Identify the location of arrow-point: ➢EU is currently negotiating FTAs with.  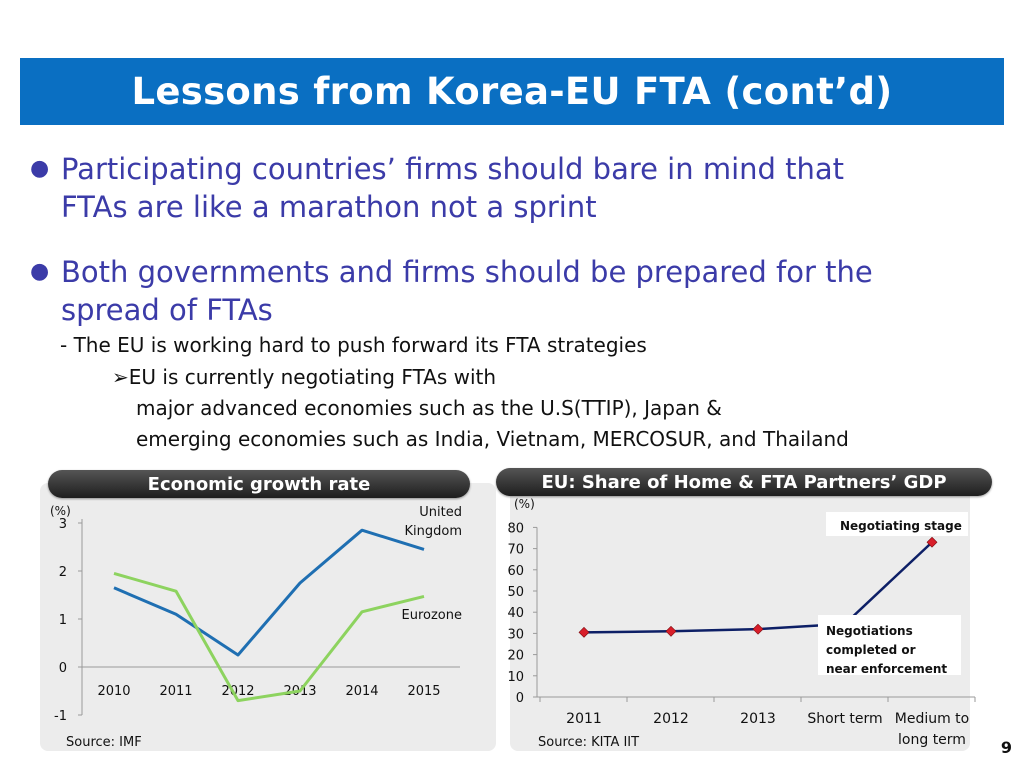
(304, 377).